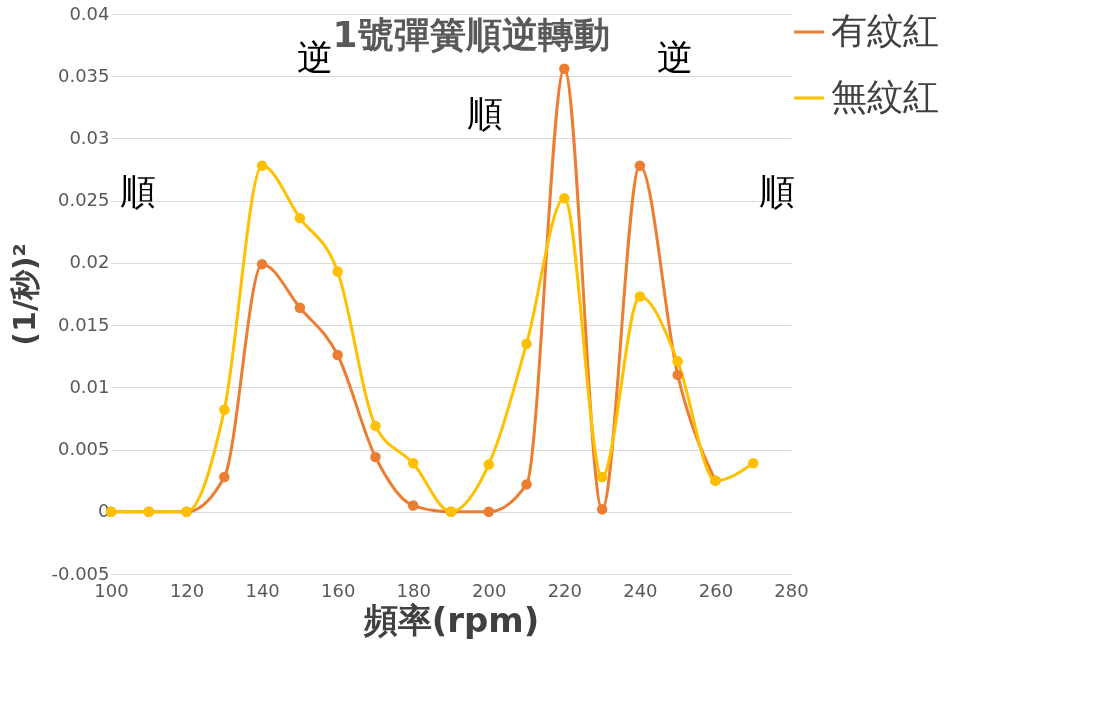 This screenshot has height=718, width=1103. I want to click on legend-label: 無紋紅, so click(885, 96).